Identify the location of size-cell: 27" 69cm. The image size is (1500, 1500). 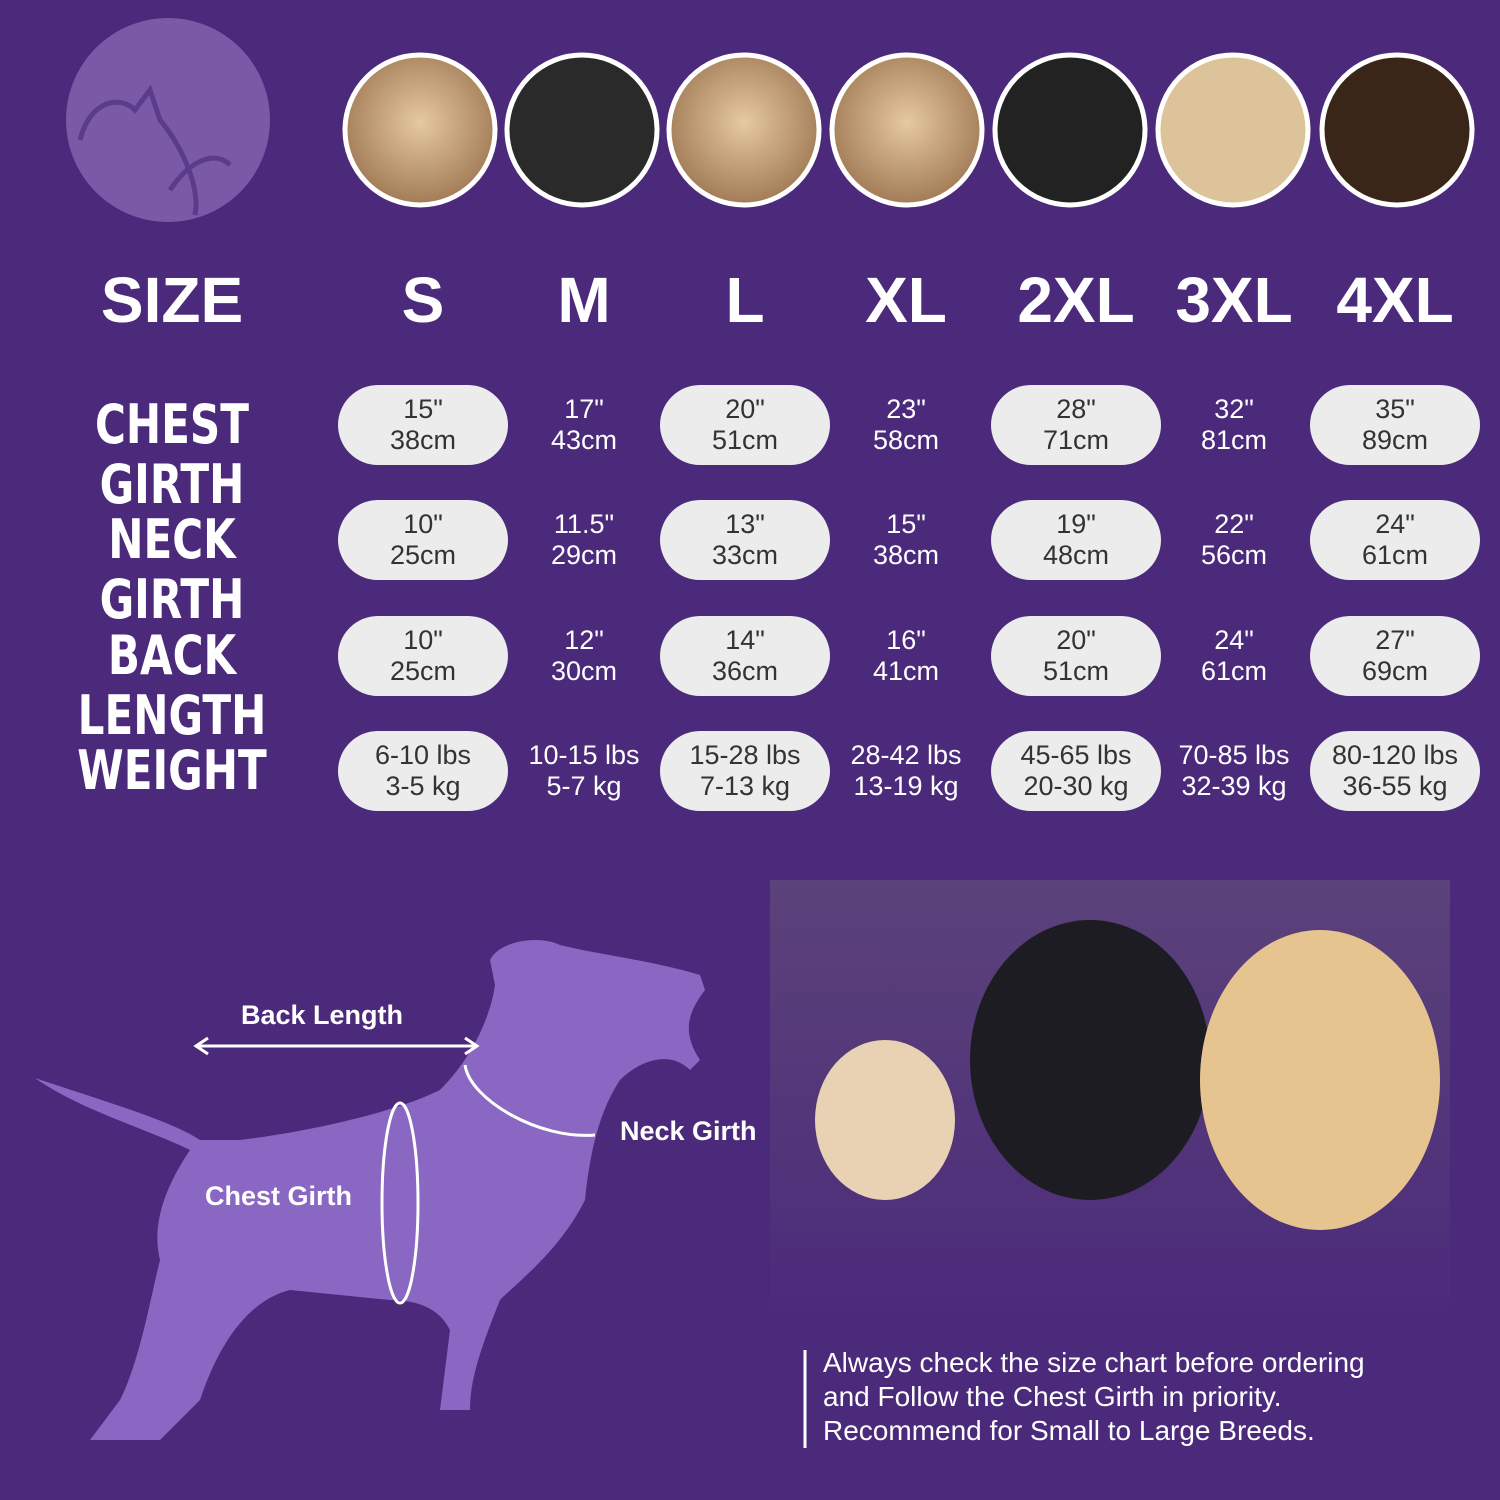
(1395, 656).